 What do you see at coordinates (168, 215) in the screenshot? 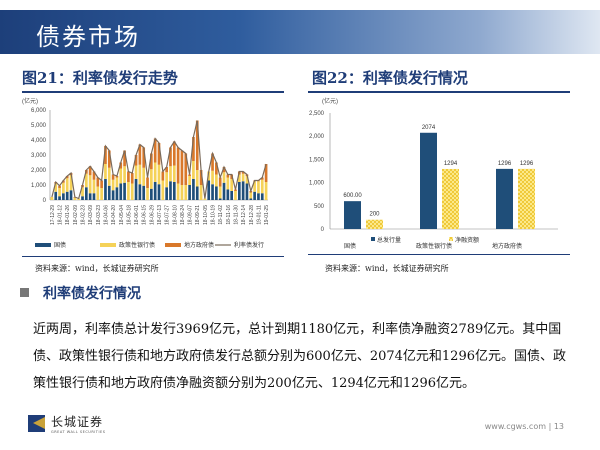
I see `x-tick-label: 18-07-27` at bounding box center [168, 215].